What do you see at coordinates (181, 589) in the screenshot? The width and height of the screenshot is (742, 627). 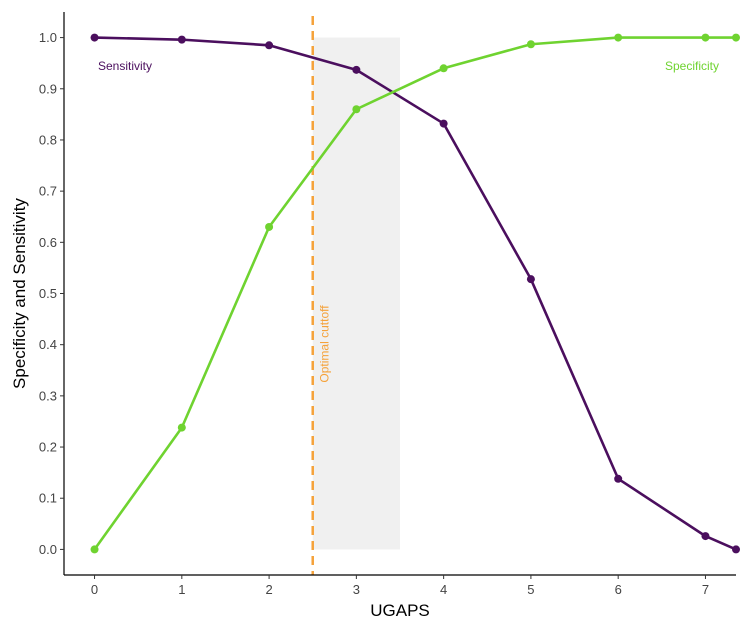 I see `x-tick-label: 1` at bounding box center [181, 589].